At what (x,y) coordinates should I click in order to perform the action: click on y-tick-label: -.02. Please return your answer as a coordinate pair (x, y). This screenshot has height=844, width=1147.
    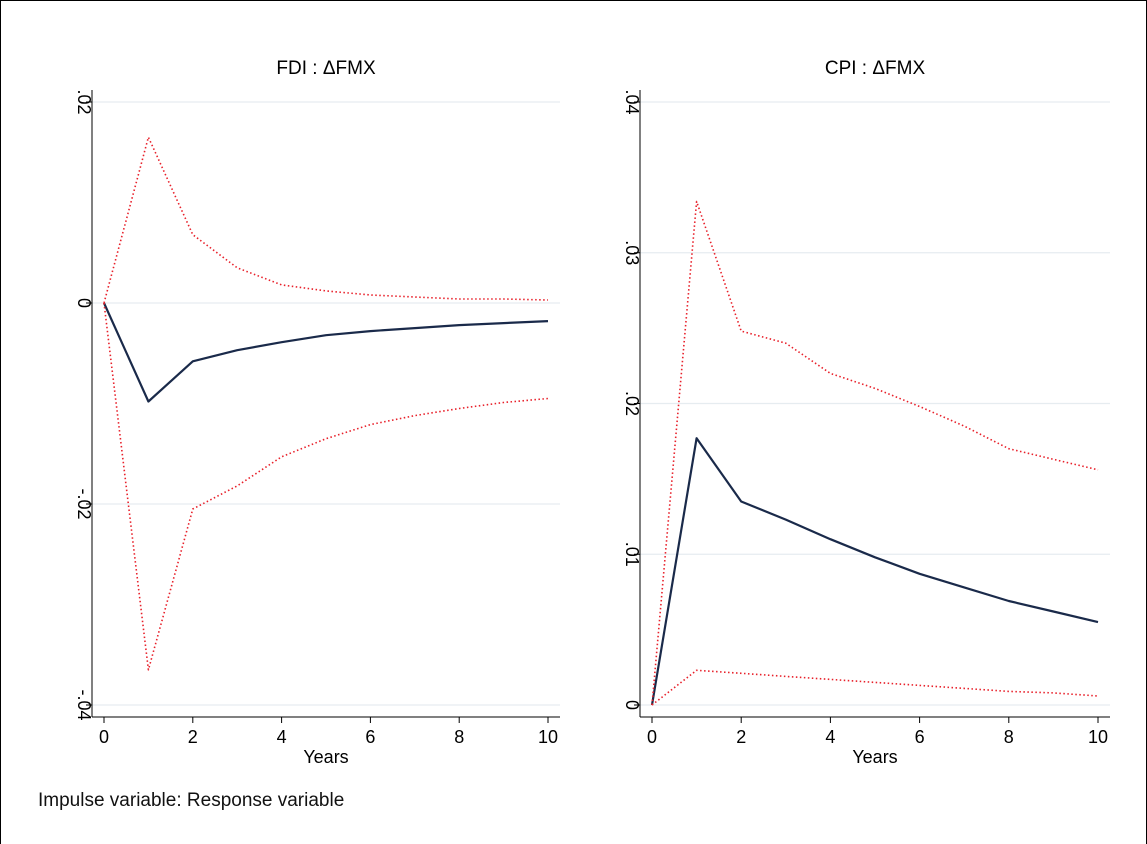
    Looking at the image, I should click on (84, 503).